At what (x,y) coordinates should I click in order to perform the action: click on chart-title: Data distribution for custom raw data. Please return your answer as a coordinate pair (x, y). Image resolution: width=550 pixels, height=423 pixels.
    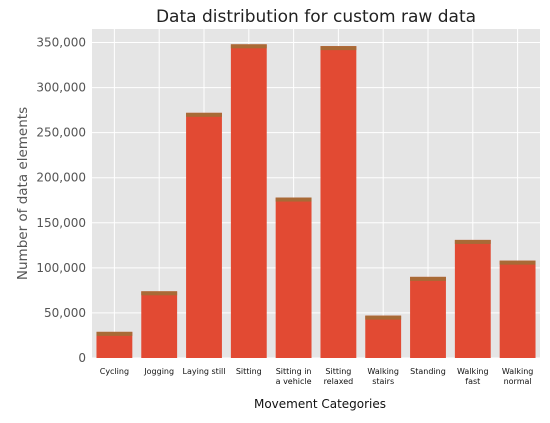
    Looking at the image, I should click on (316, 17).